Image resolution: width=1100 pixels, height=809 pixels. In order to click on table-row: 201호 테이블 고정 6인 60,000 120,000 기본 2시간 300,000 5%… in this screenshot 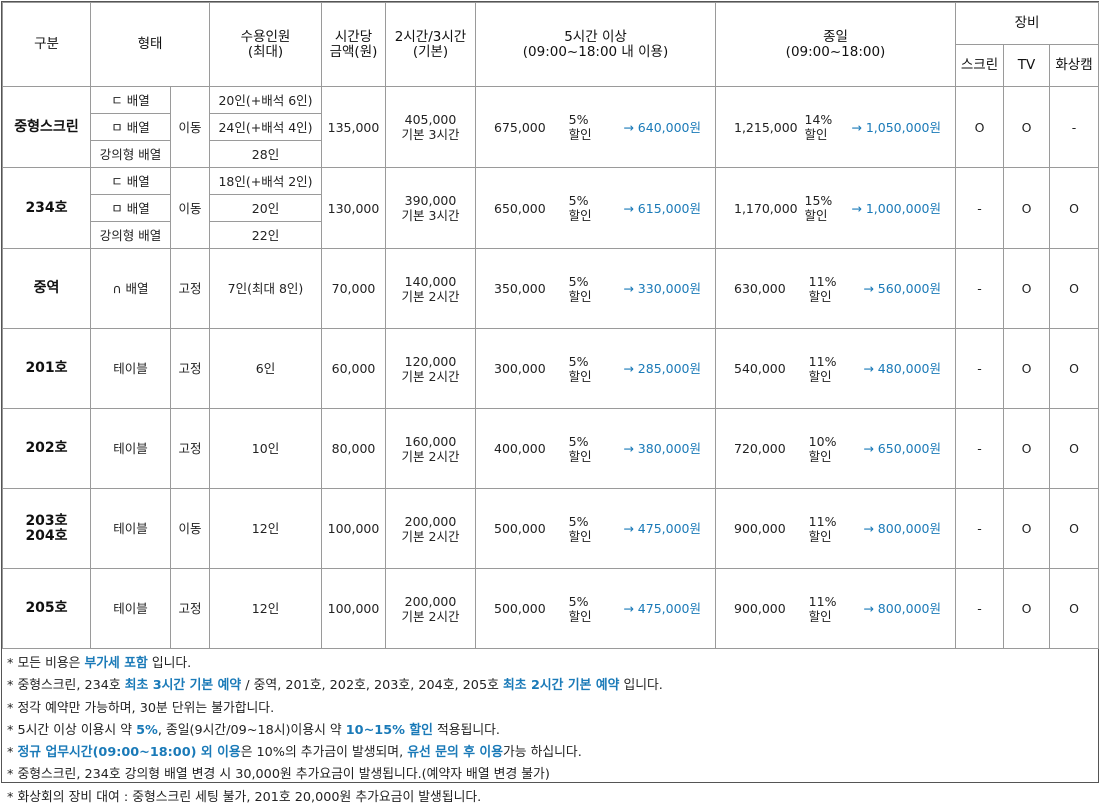, I will do `click(551, 368)`.